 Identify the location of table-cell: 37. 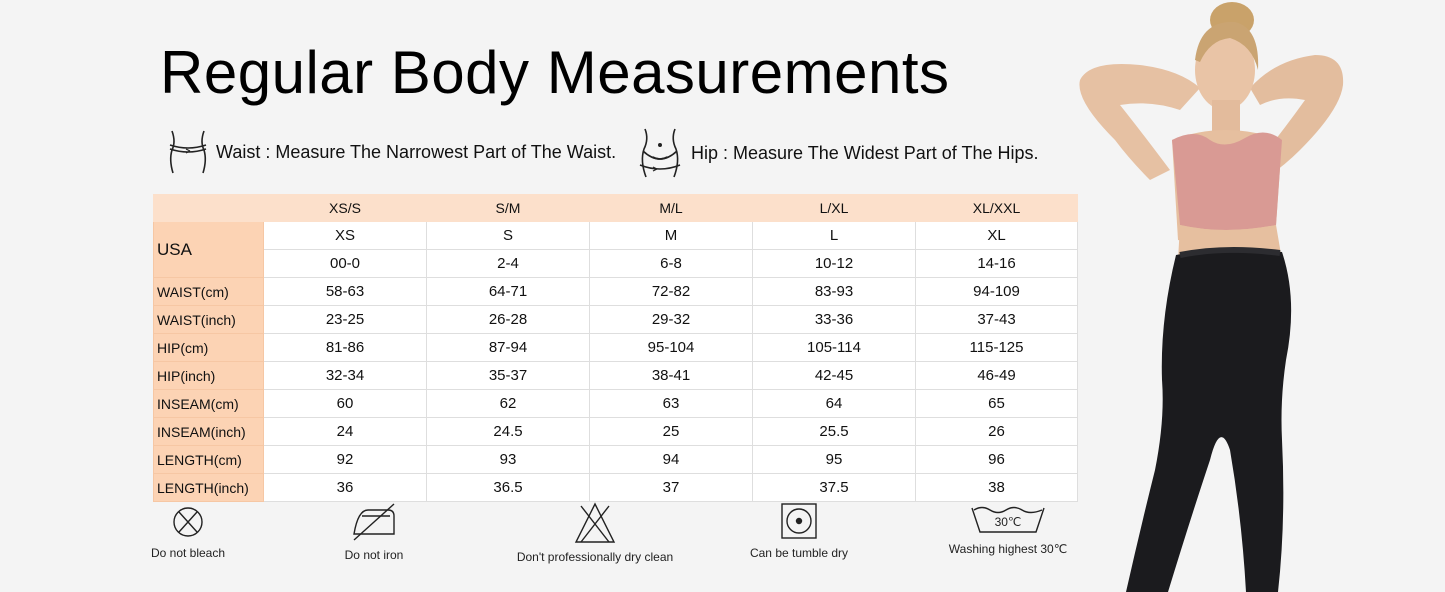
(671, 487).